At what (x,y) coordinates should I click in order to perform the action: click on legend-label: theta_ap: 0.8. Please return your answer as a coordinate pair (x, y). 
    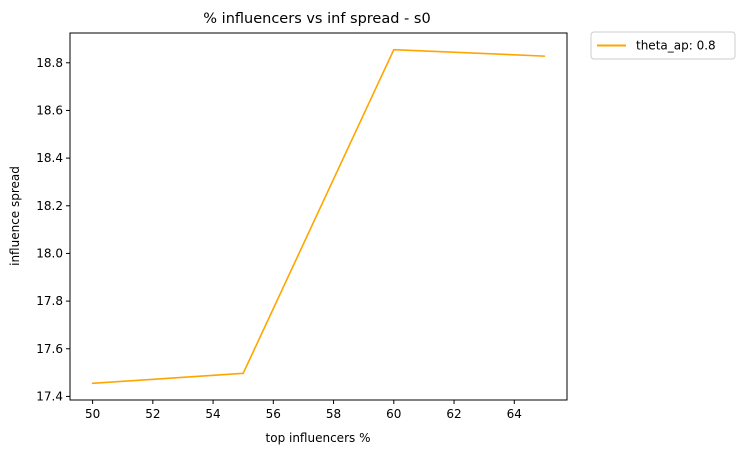
    Looking at the image, I should click on (676, 46).